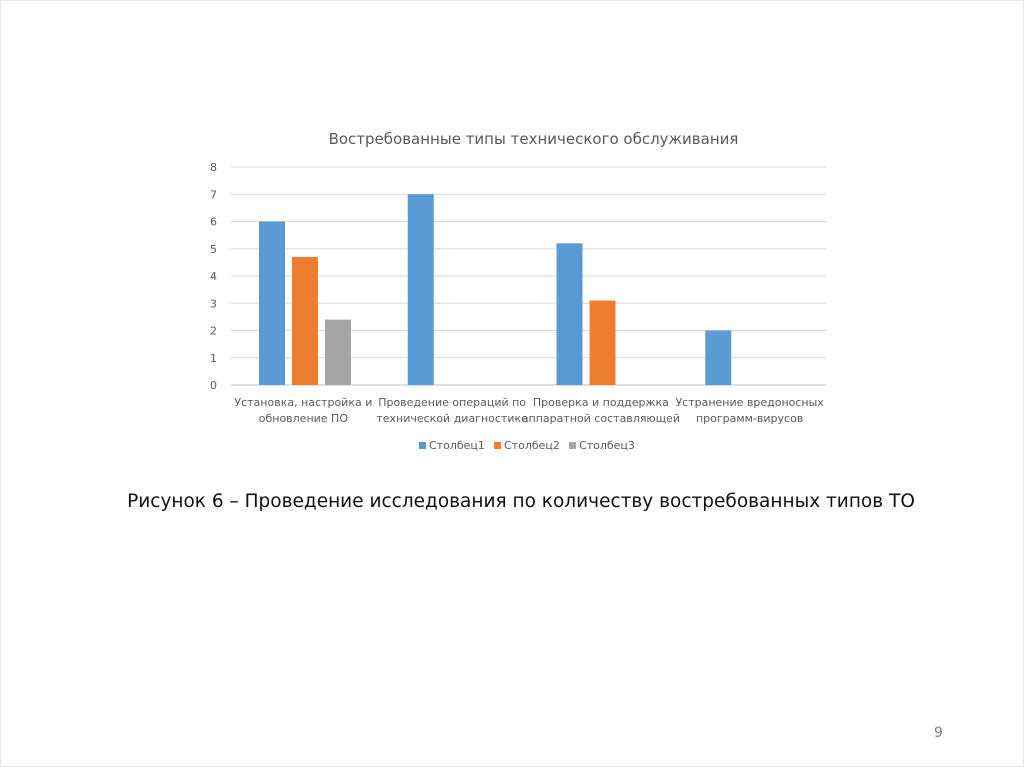 This screenshot has width=1024, height=767. I want to click on x-tick-label: Проведение операций по, so click(452, 402).